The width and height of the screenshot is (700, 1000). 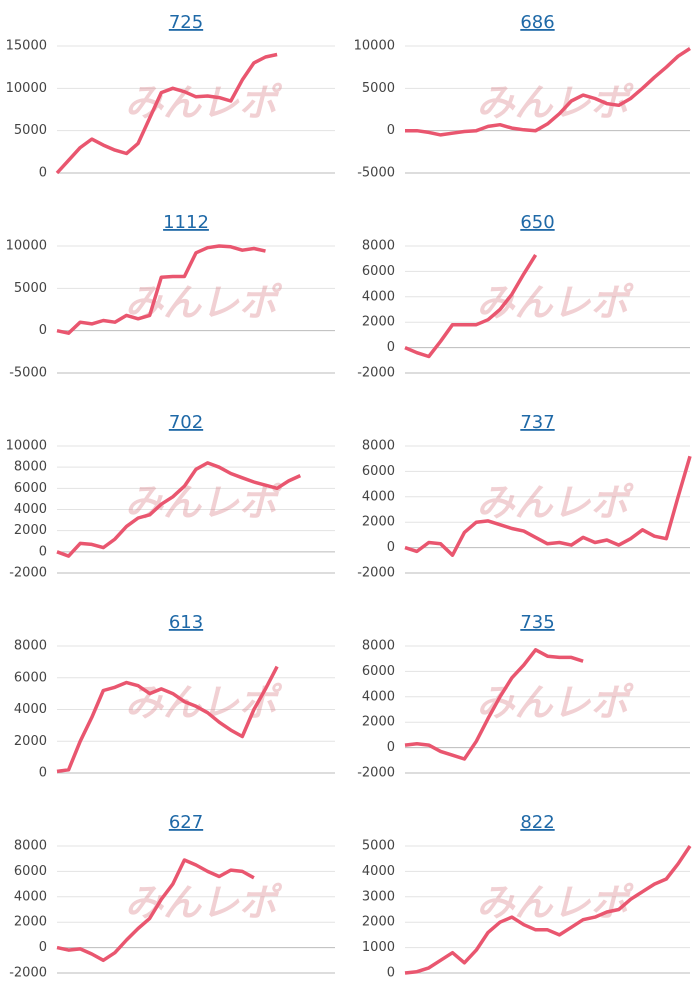 What do you see at coordinates (537, 222) in the screenshot?
I see `chart-title: 650` at bounding box center [537, 222].